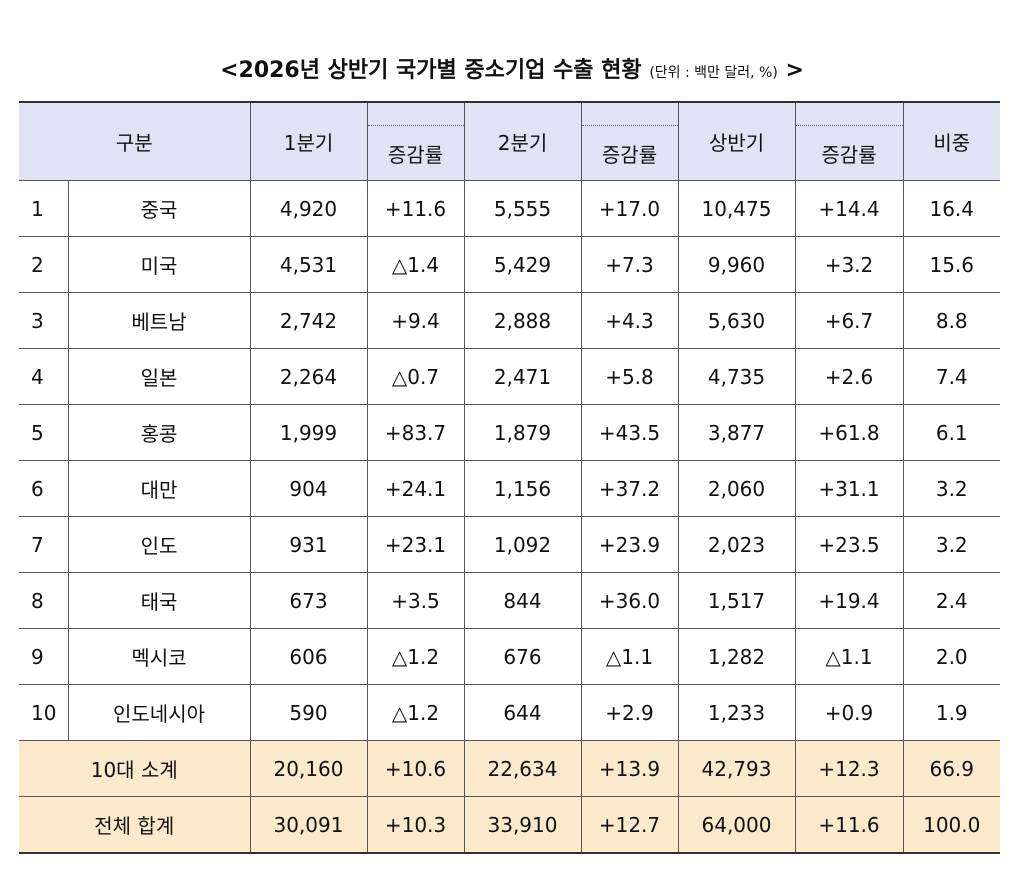  What do you see at coordinates (849, 656) in the screenshot?
I see `cell-h1-growth: △1.1` at bounding box center [849, 656].